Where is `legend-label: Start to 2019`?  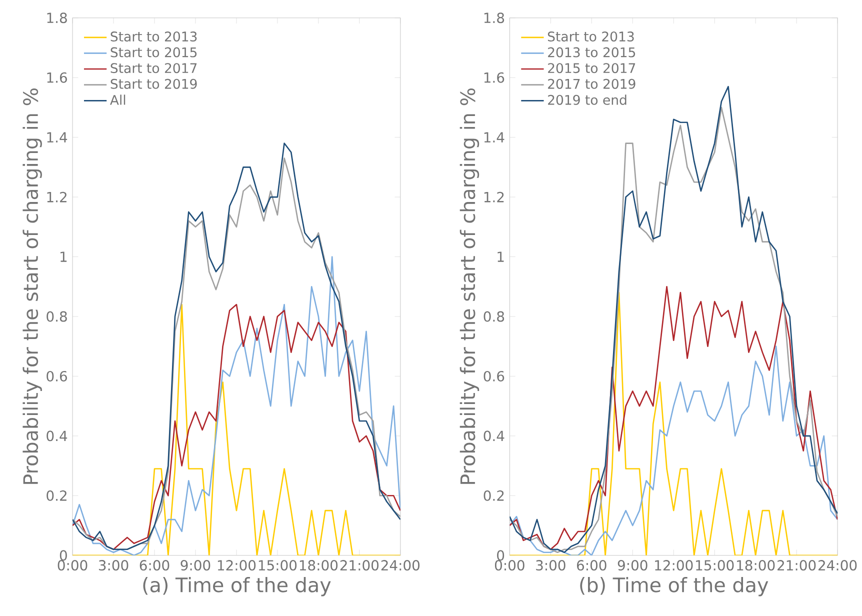 legend-label: Start to 2019 is located at coordinates (153, 83).